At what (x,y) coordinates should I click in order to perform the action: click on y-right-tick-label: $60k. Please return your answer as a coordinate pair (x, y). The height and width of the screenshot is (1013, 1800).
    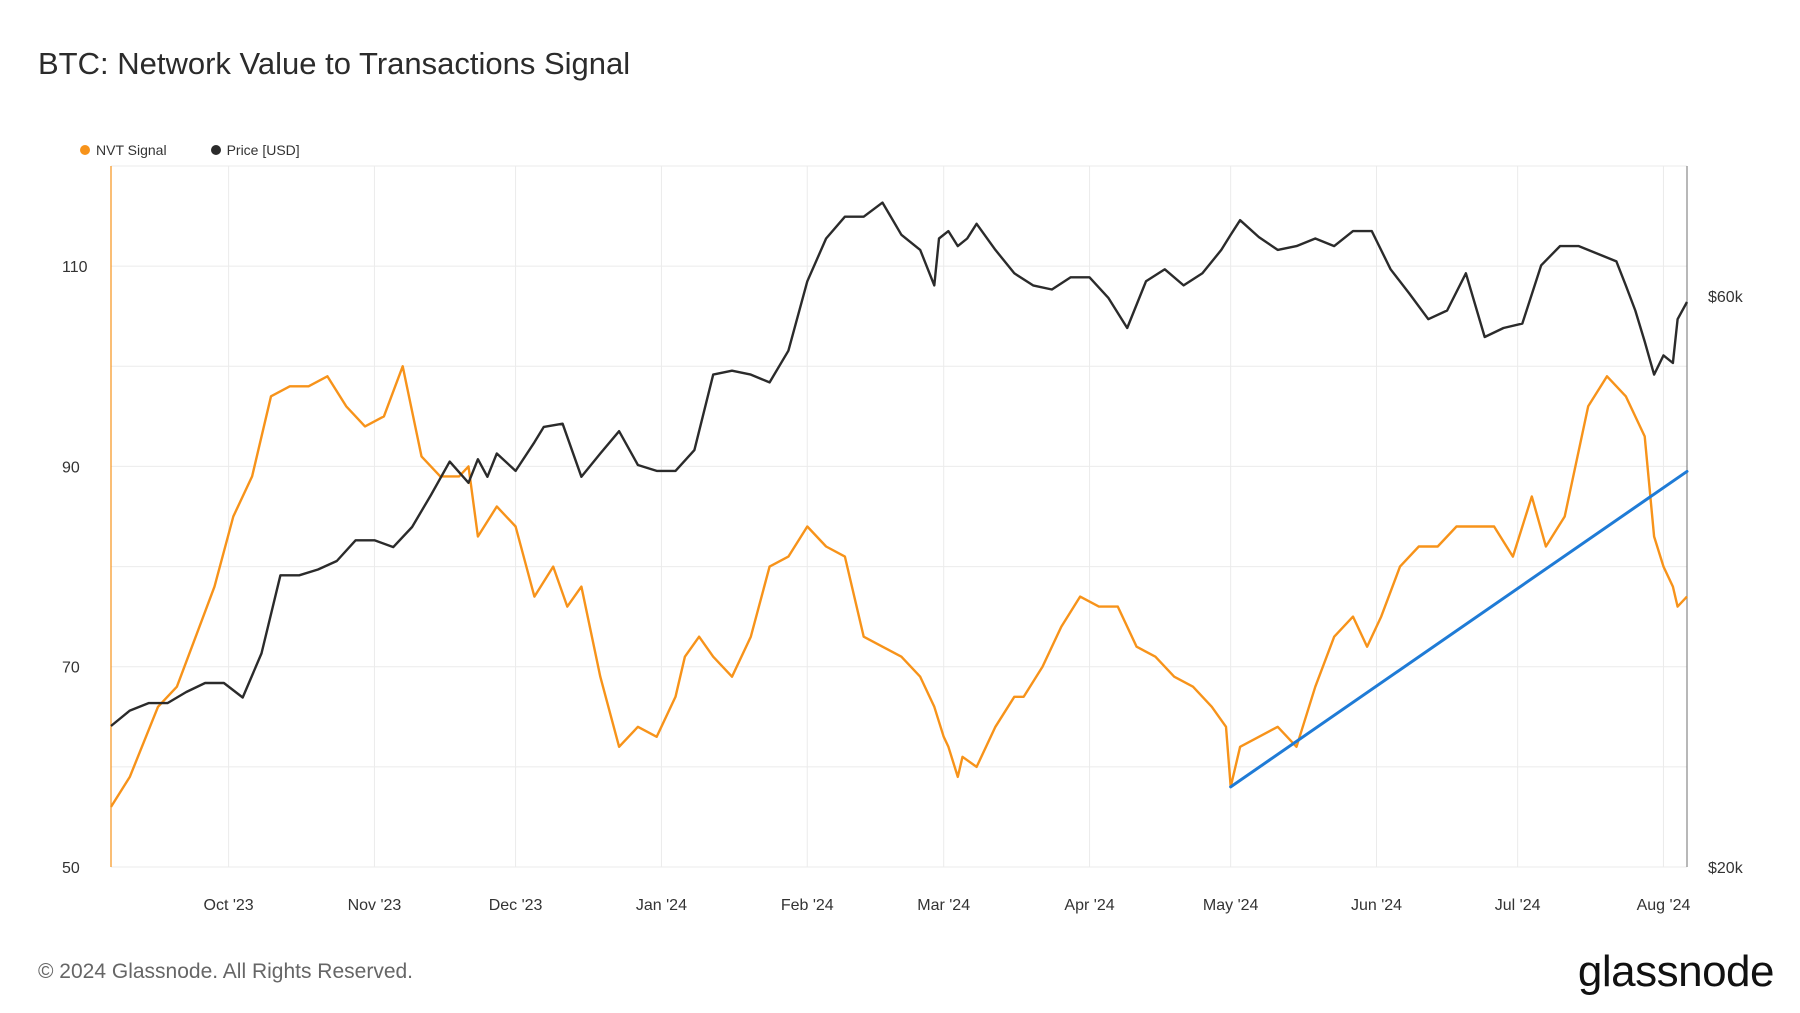
    Looking at the image, I should click on (1726, 297).